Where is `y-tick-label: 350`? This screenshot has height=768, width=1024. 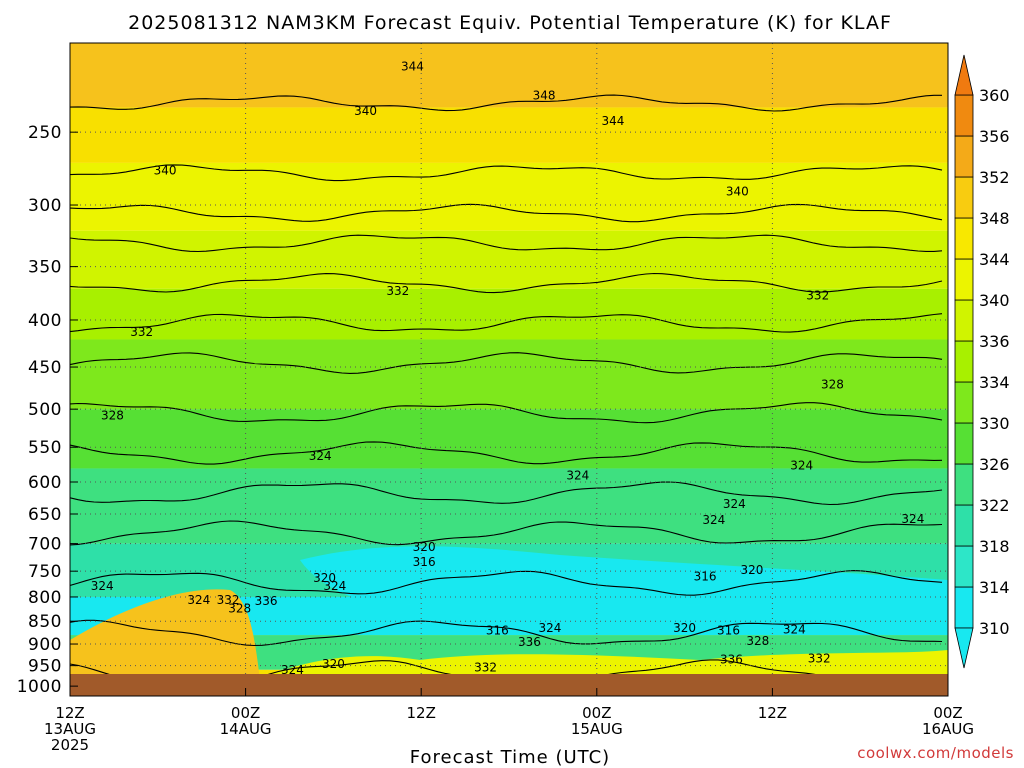
y-tick-label: 350 is located at coordinates (45, 268).